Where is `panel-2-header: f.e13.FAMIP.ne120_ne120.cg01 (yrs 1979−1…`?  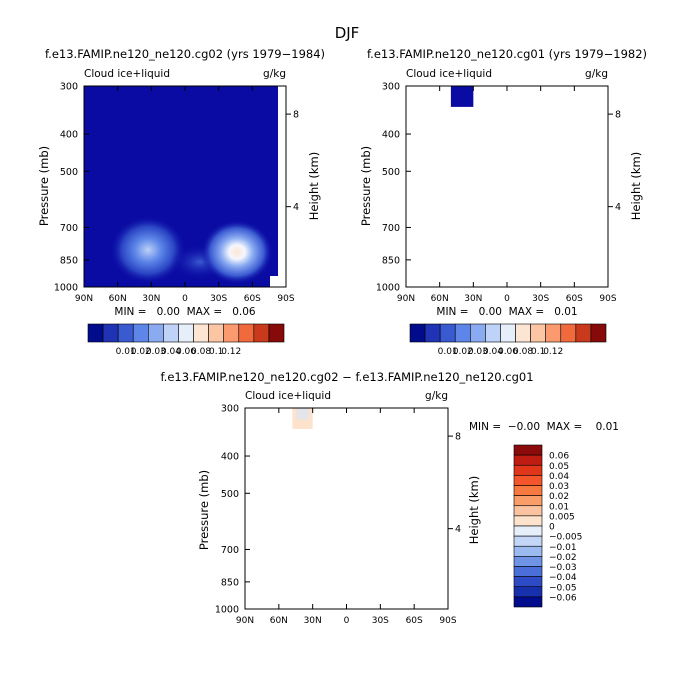
panel-2-header: f.e13.FAMIP.ne120_ne120.cg01 (yrs 1979−1… is located at coordinates (507, 54).